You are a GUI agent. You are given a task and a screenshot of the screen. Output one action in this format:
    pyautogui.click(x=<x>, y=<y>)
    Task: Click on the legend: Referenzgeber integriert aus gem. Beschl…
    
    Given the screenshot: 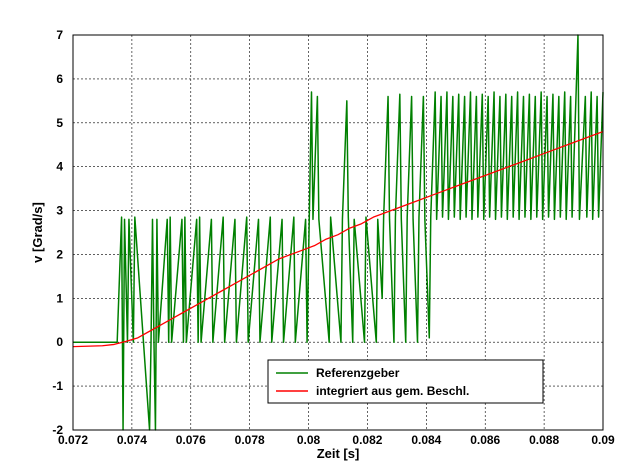 What is the action you would take?
    pyautogui.click(x=405, y=381)
    